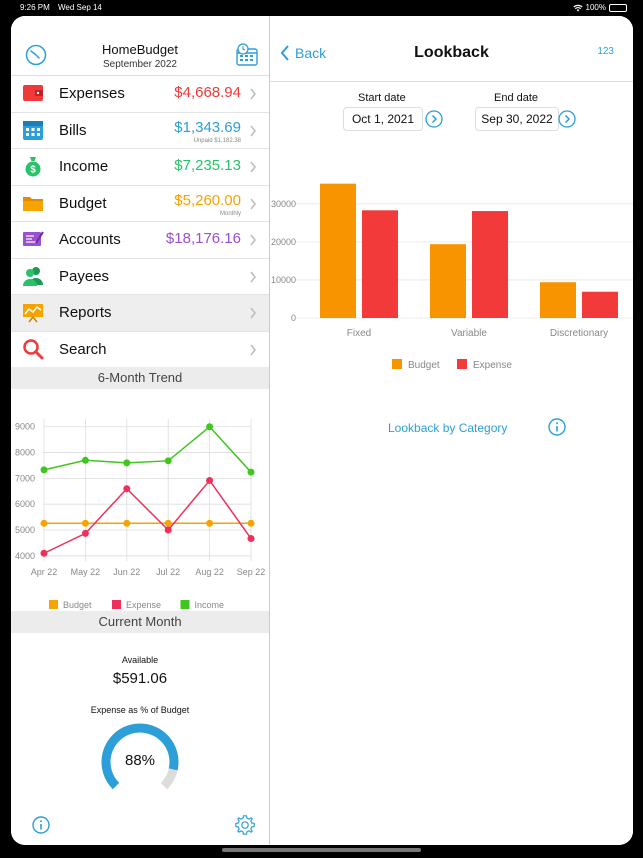 This screenshot has height=858, width=643. Describe the element at coordinates (36, 55) in the screenshot. I see `clock-icon` at that location.